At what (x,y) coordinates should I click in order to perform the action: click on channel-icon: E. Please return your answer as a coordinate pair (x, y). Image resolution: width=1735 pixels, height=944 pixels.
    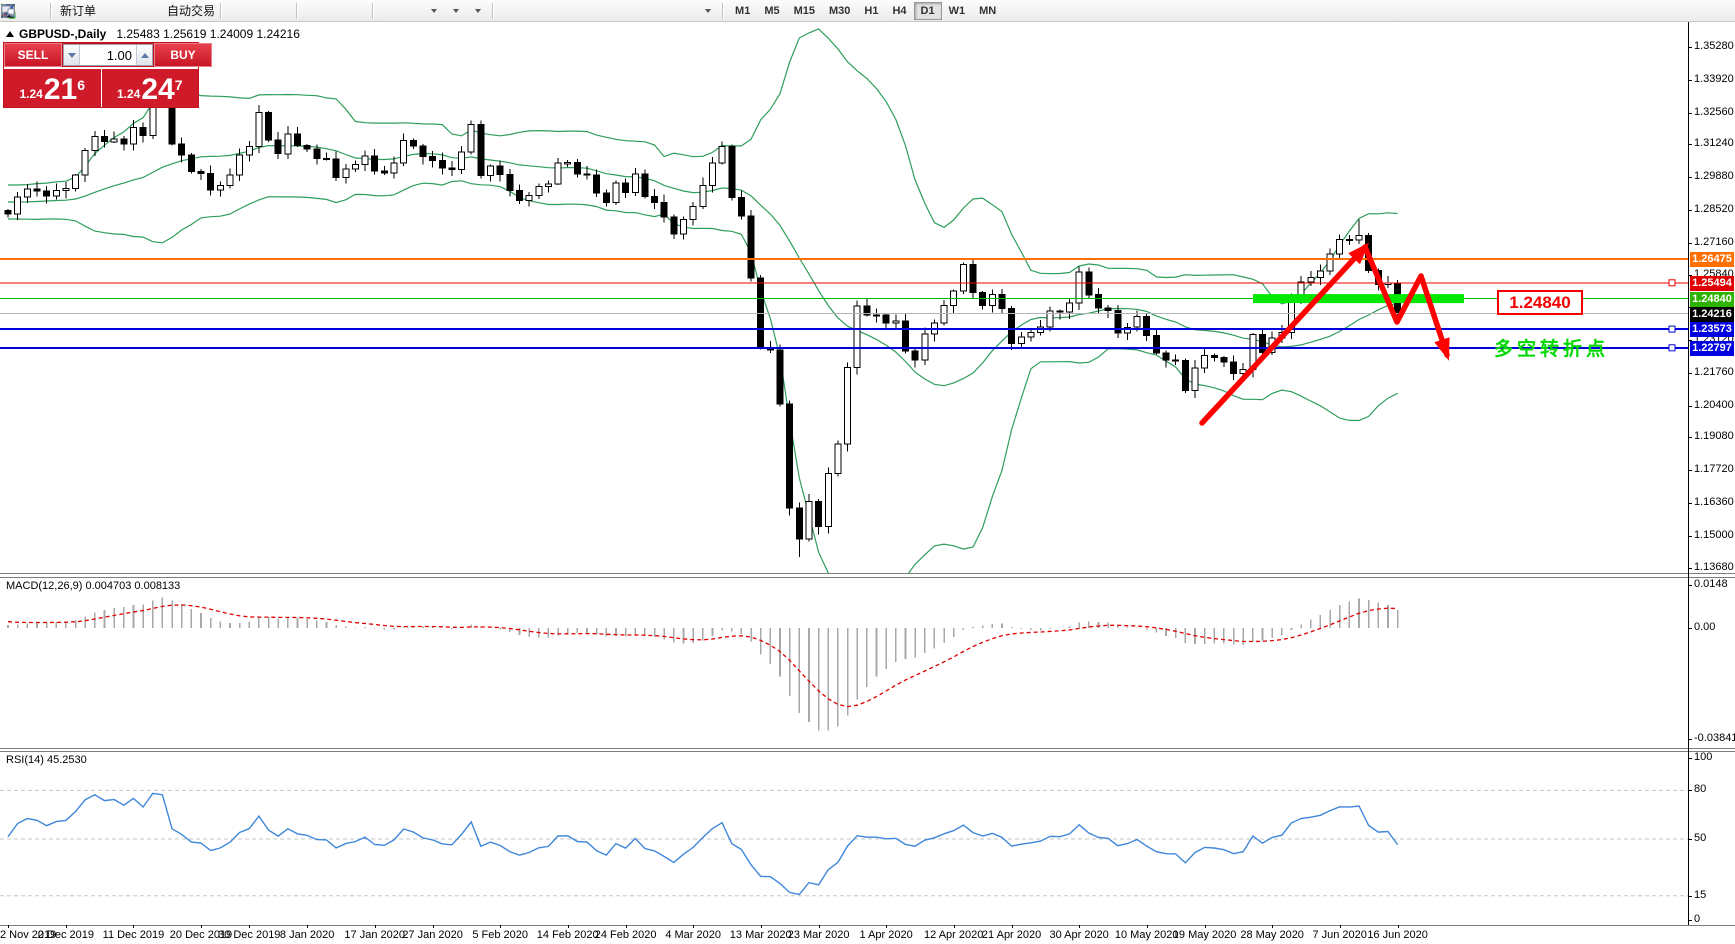
    Looking at the image, I should click on (315, 11).